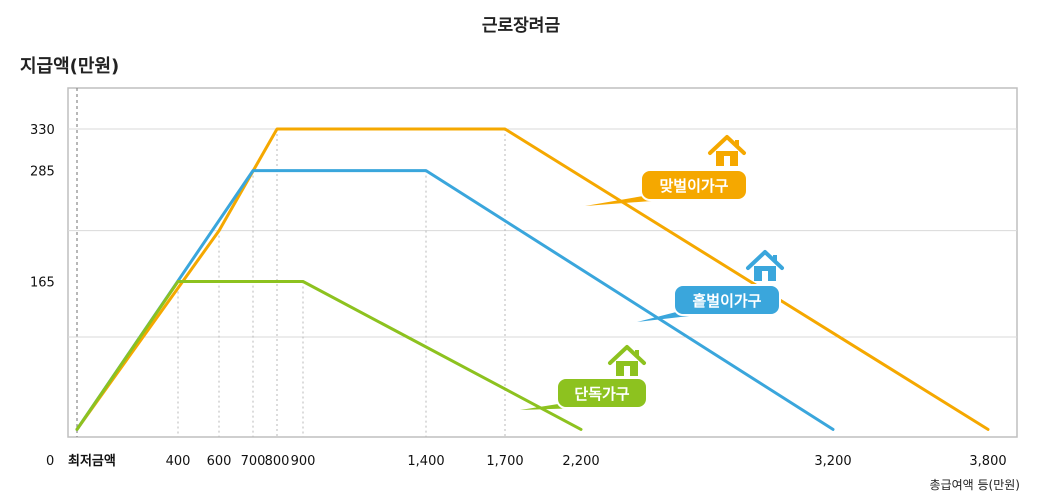 The width and height of the screenshot is (1055, 504). I want to click on y-tick-285: 285, so click(42, 172).